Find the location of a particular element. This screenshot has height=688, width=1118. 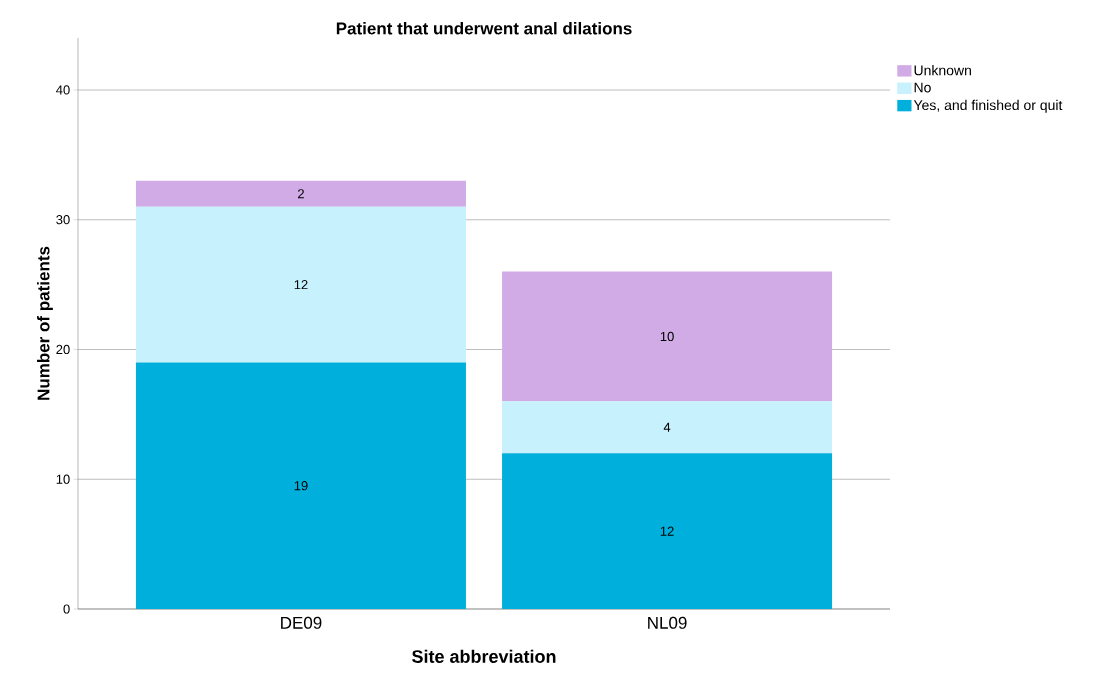

data-label: 4 is located at coordinates (667, 427).